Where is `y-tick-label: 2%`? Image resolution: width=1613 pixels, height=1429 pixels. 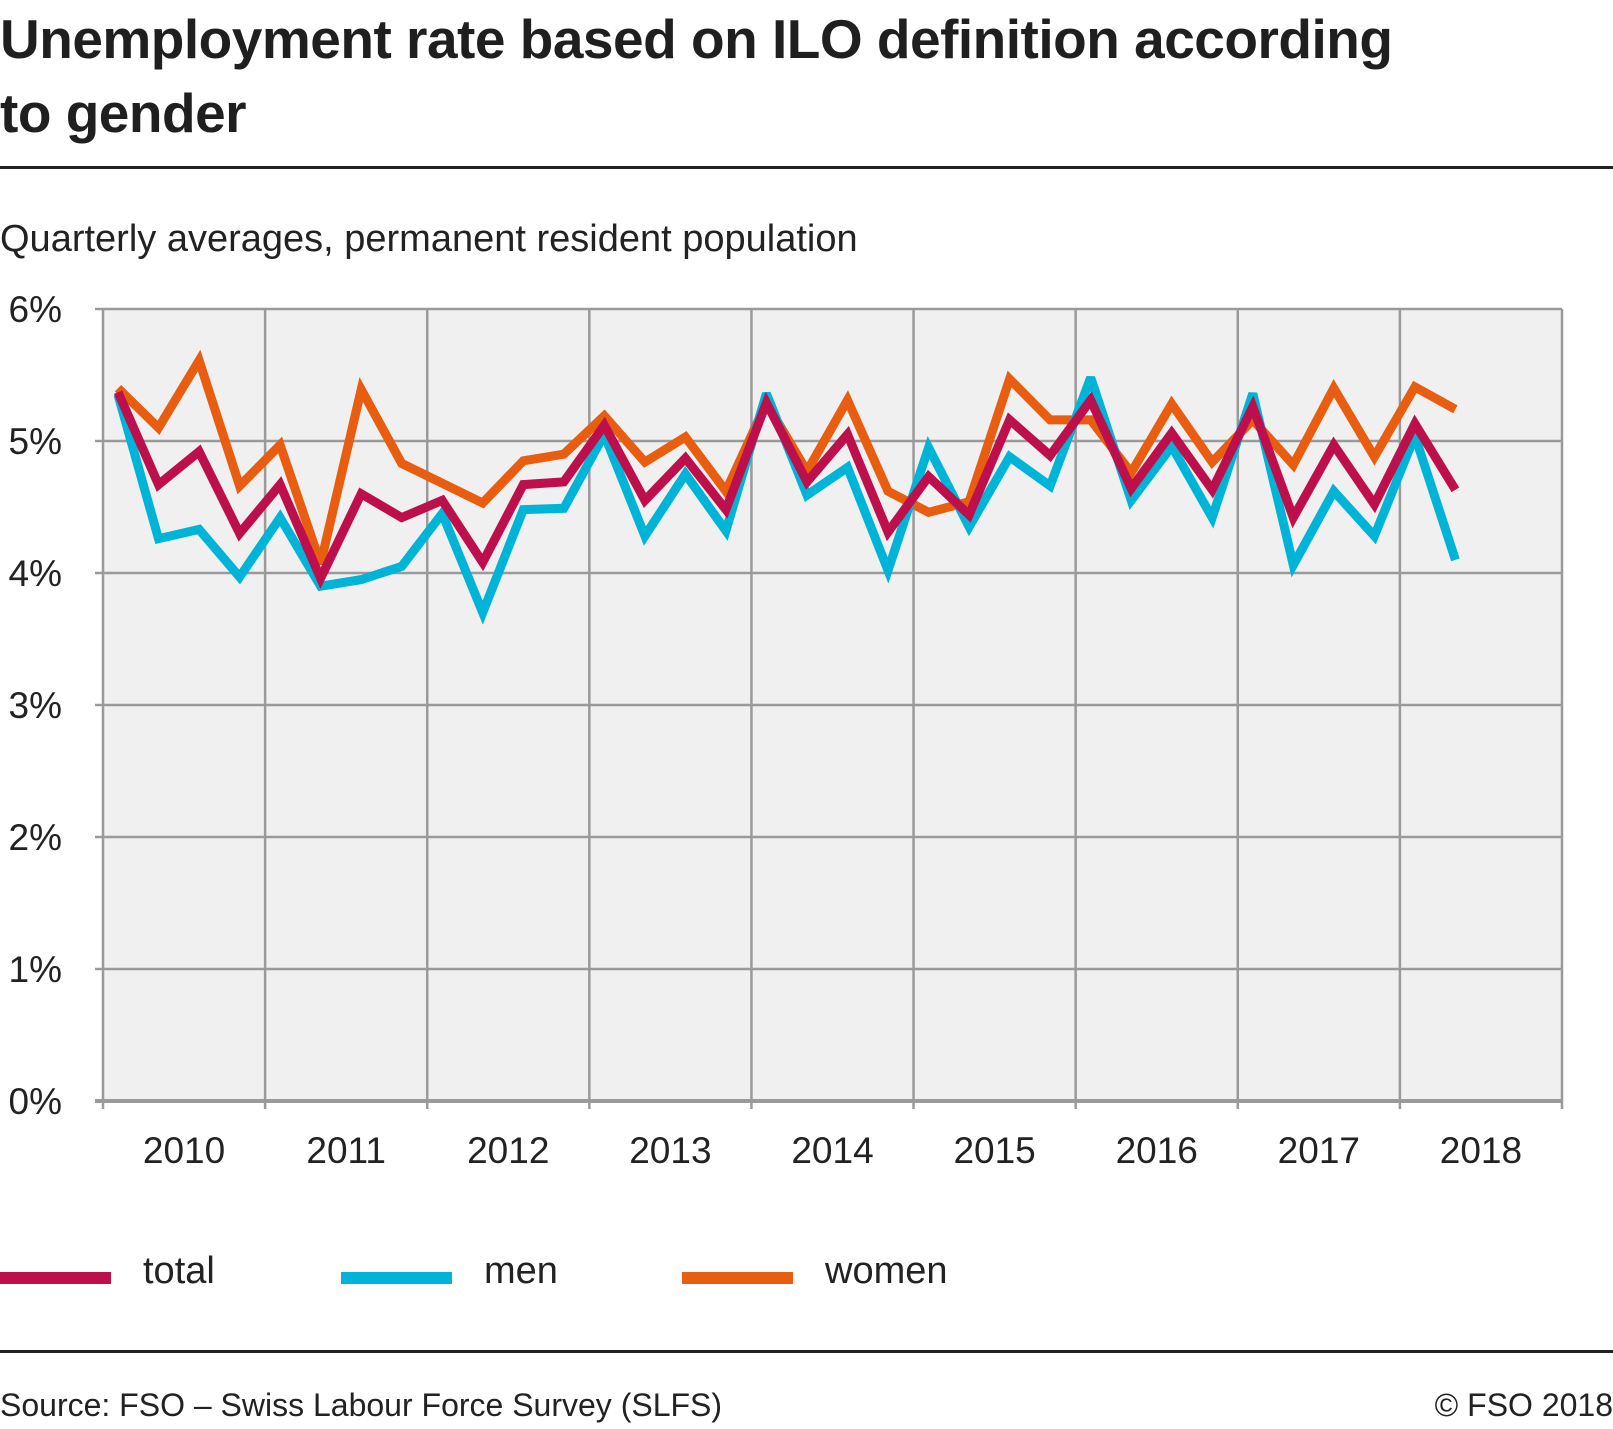
y-tick-label: 2% is located at coordinates (35, 837).